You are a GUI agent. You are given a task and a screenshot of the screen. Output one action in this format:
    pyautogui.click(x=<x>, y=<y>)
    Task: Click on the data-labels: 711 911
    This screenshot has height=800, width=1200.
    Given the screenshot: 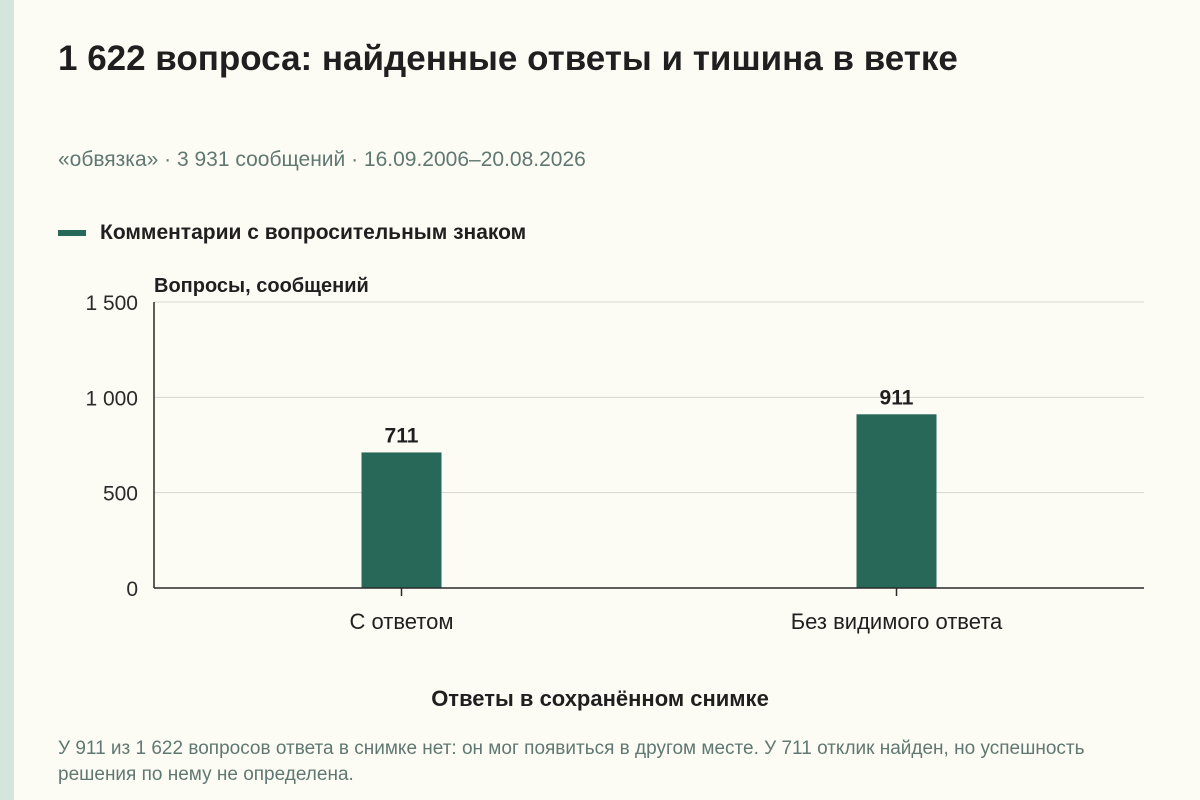 What is the action you would take?
    pyautogui.click(x=649, y=416)
    